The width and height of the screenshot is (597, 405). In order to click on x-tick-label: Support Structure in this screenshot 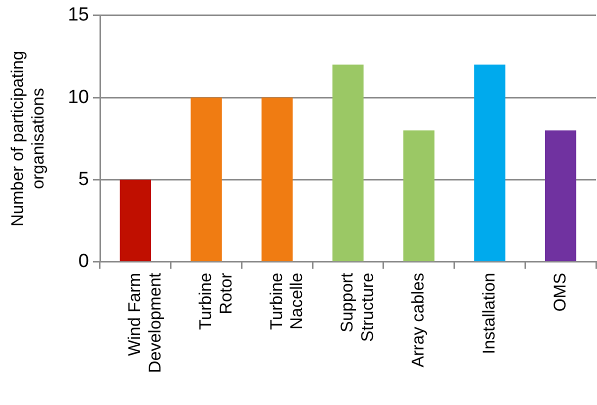, I will do `click(358, 307)`.